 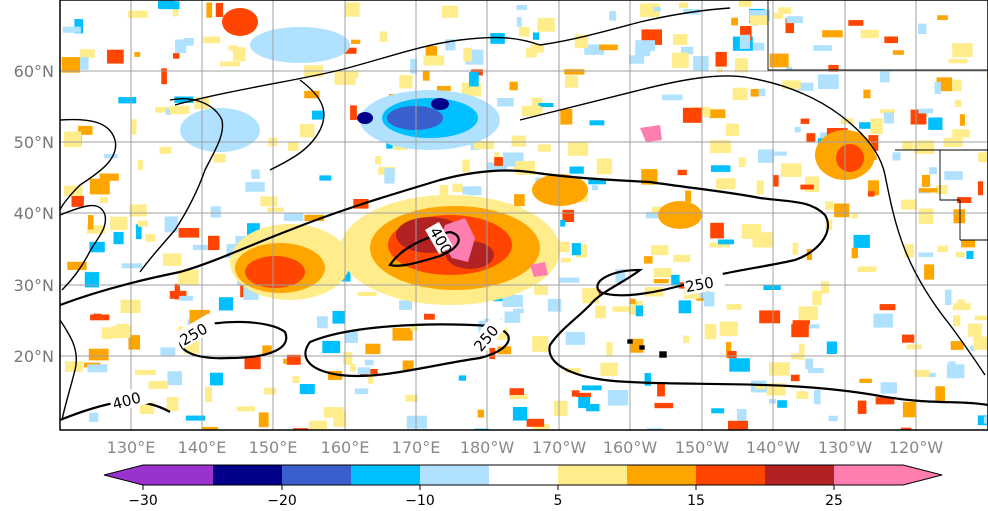 What do you see at coordinates (696, 501) in the screenshot?
I see `colorbar-tick-label: 15` at bounding box center [696, 501].